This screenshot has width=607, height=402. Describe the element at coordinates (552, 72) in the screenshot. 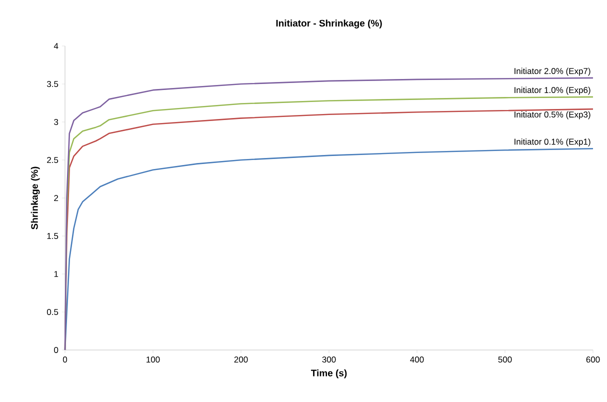

I see `series-label: Initiator 2.0% (Exp7)` at that location.